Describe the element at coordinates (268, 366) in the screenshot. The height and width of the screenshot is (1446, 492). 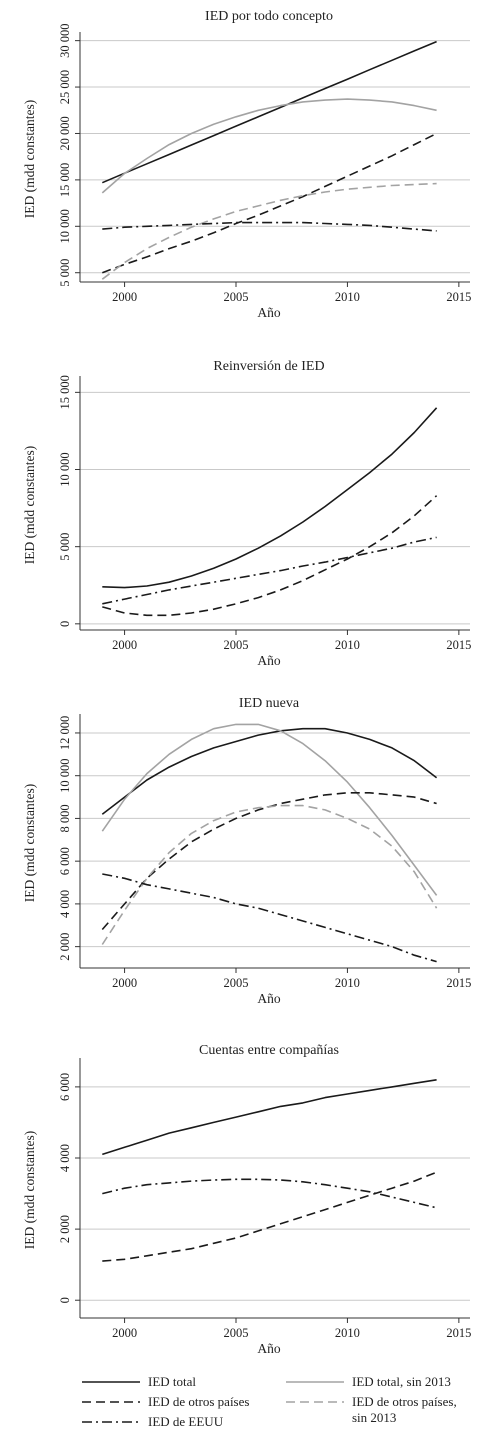
I see `chart-title: Reinversión de IED` at that location.